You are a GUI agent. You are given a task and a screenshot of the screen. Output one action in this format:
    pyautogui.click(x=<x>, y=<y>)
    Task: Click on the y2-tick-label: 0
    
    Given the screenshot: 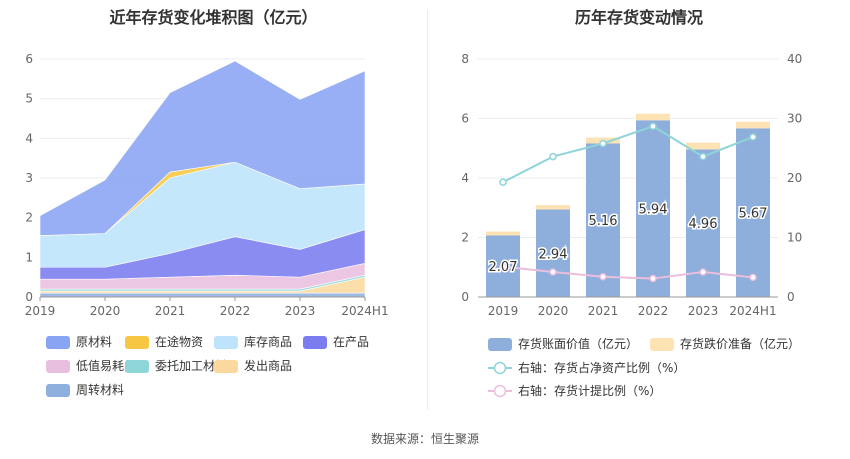 What is the action you would take?
    pyautogui.click(x=791, y=297)
    